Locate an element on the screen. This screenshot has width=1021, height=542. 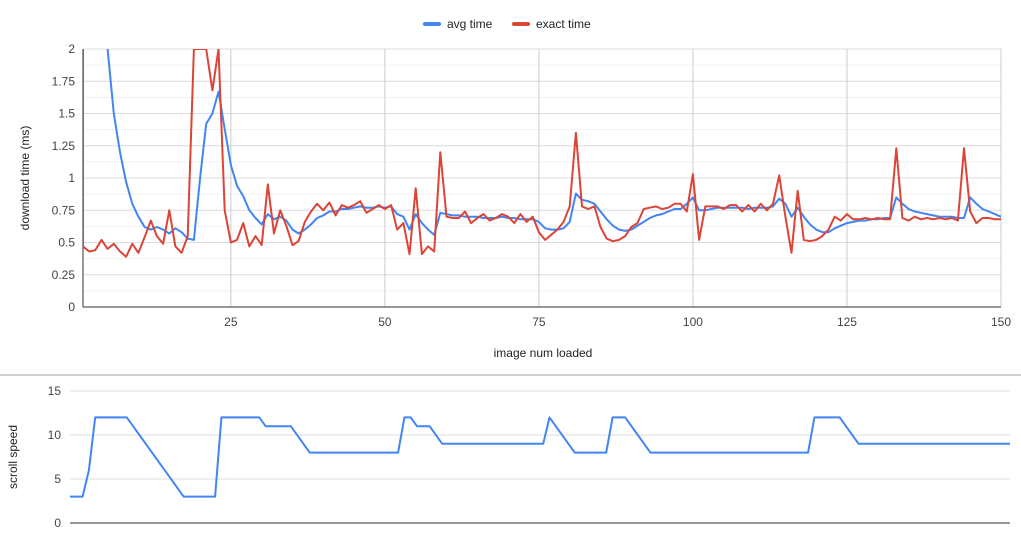
y-tick-label: 10 is located at coordinates (55, 435).